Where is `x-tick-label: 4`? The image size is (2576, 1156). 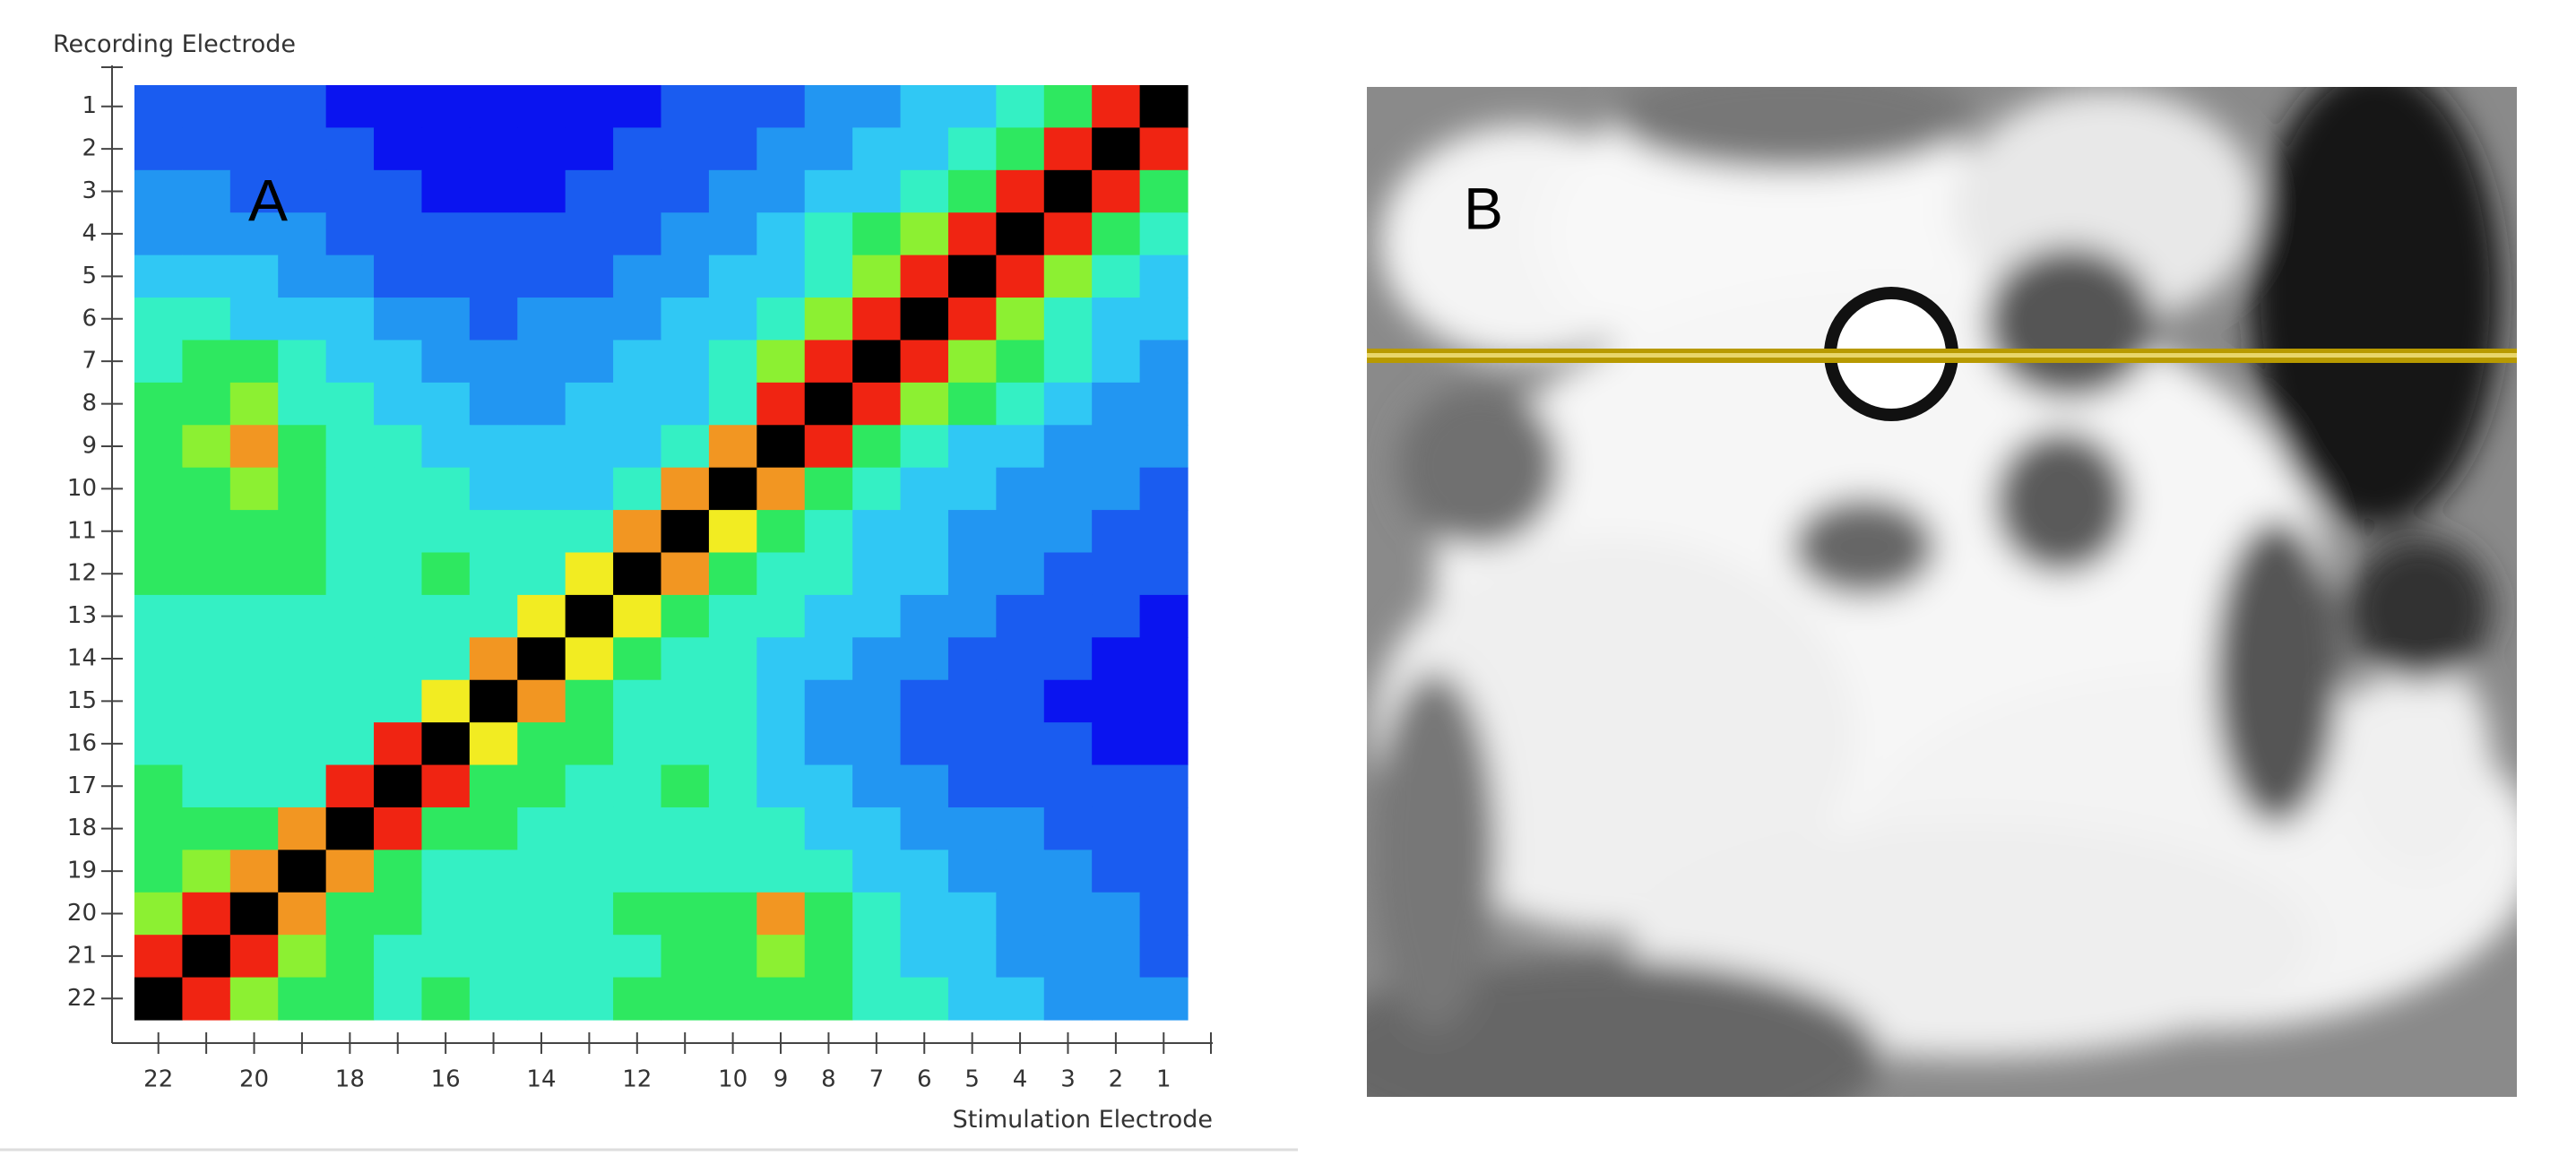 x-tick-label: 4 is located at coordinates (1020, 1080).